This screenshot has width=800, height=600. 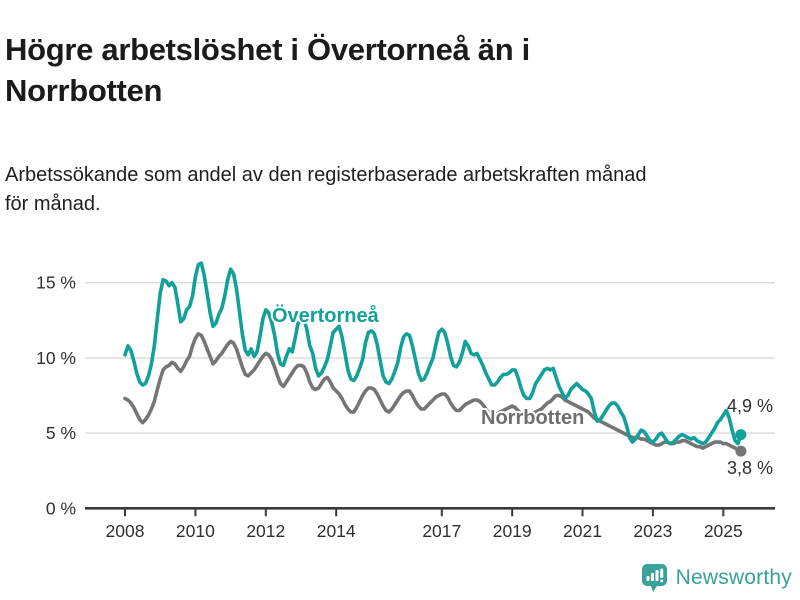 What do you see at coordinates (336, 531) in the screenshot?
I see `x-tick-label-2014: 2014` at bounding box center [336, 531].